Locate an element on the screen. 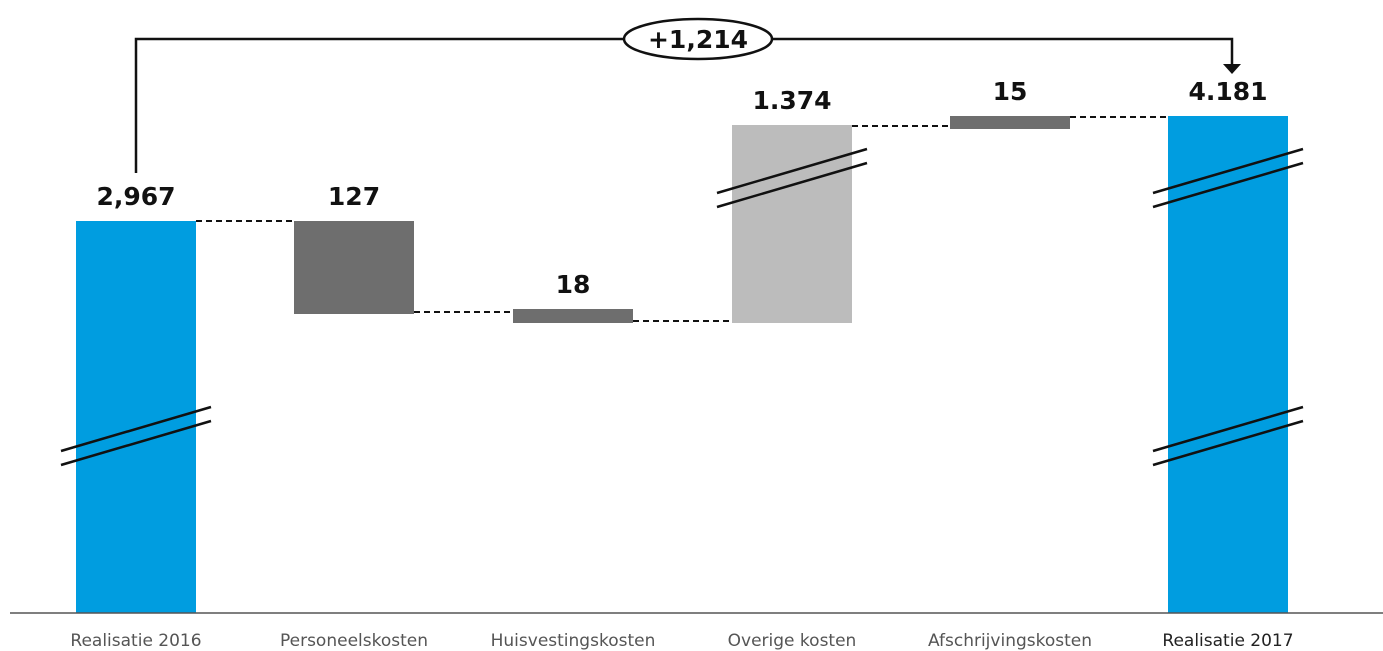  category-label-afschrijvingskosten: Afschrijvingskosten is located at coordinates (1010, 641).